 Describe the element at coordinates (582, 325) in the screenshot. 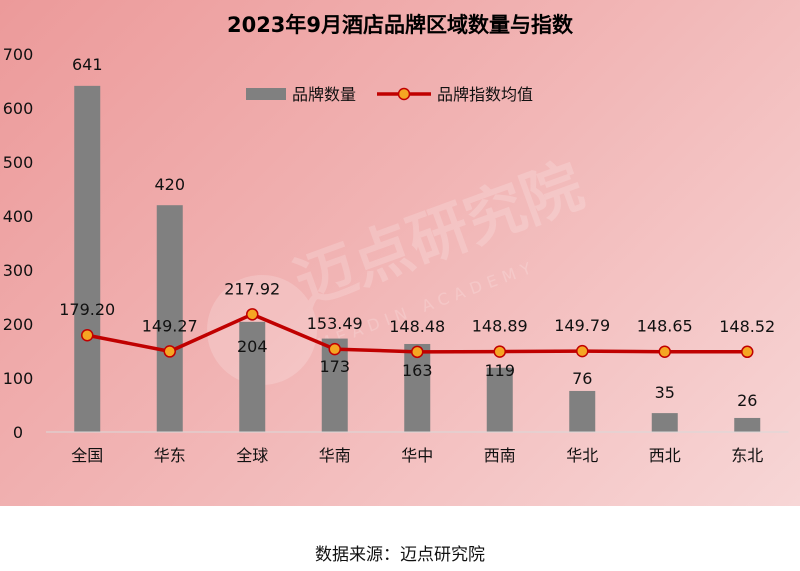

I see `line-value-label: 149.79` at that location.